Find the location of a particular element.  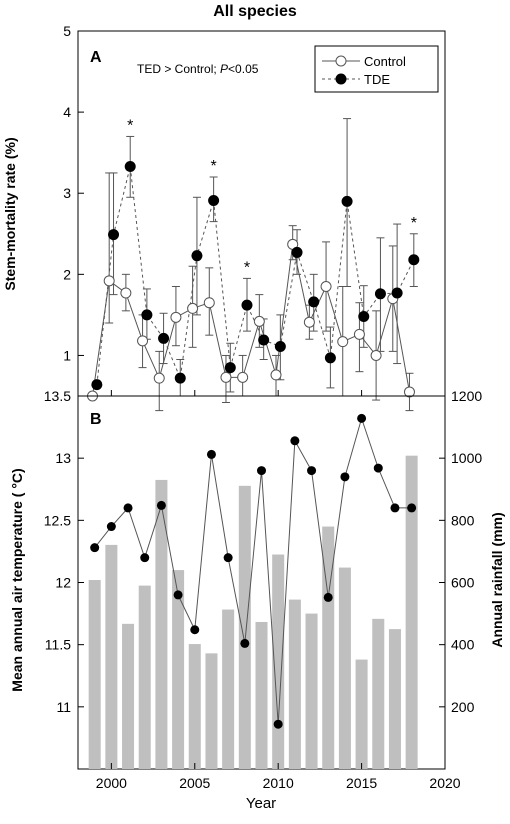

panel-b-y2-label: Annual rainfall (mm) is located at coordinates (497, 579).